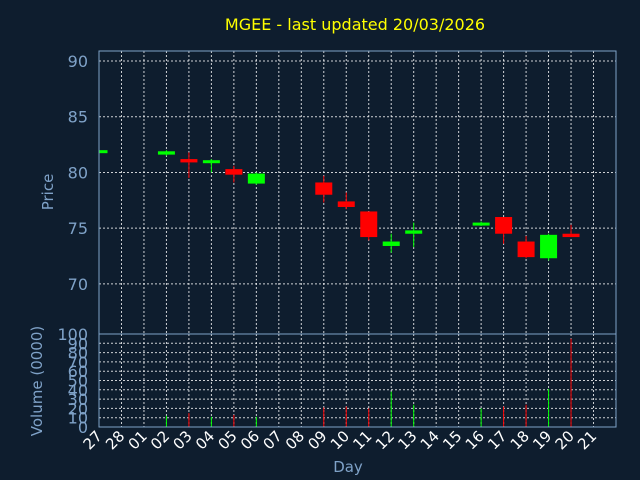  I want to click on price-tick-label: 75, so click(78, 228).